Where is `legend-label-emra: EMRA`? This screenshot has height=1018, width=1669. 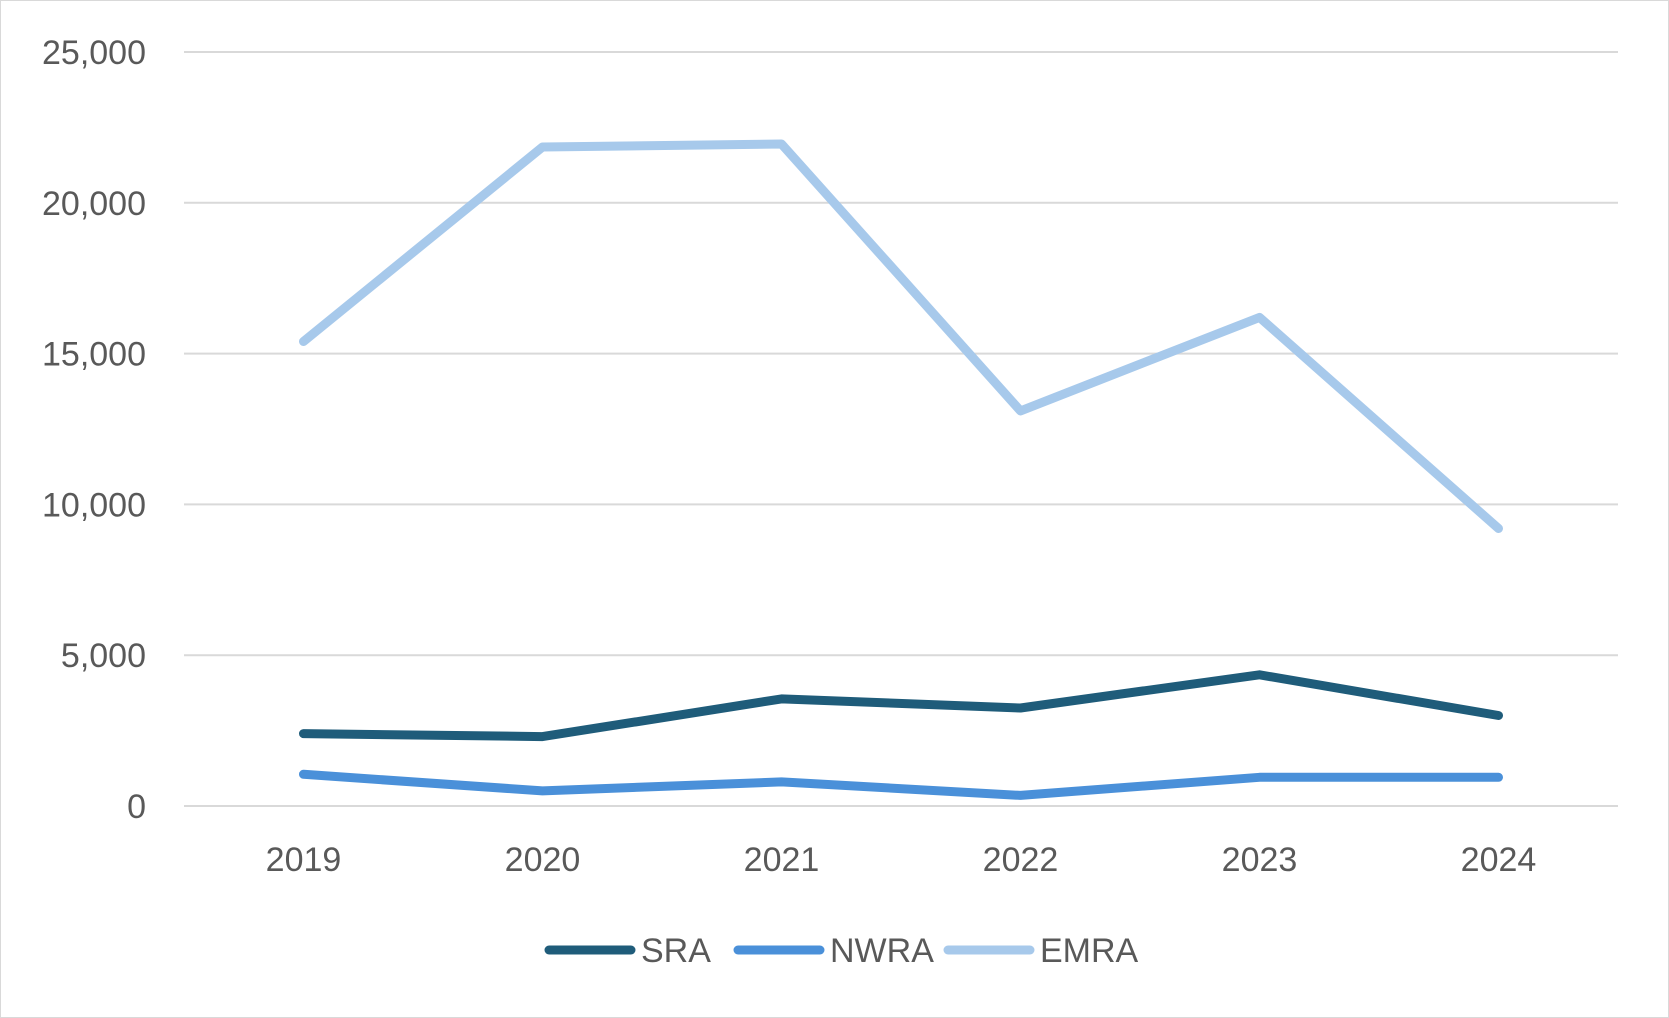
legend-label-emra: EMRA is located at coordinates (1089, 951).